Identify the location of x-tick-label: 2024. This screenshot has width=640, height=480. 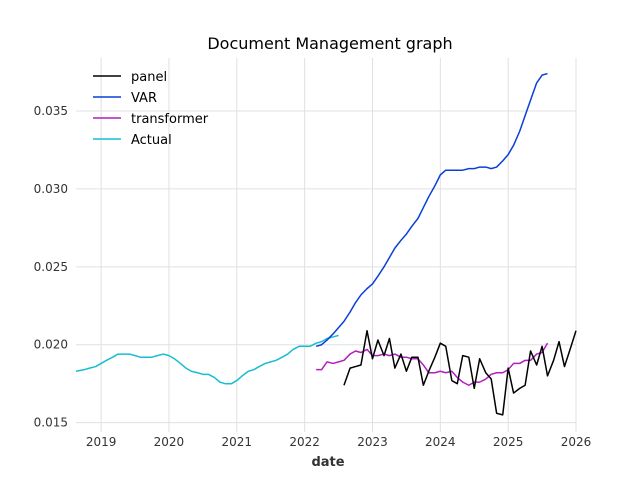
(440, 442).